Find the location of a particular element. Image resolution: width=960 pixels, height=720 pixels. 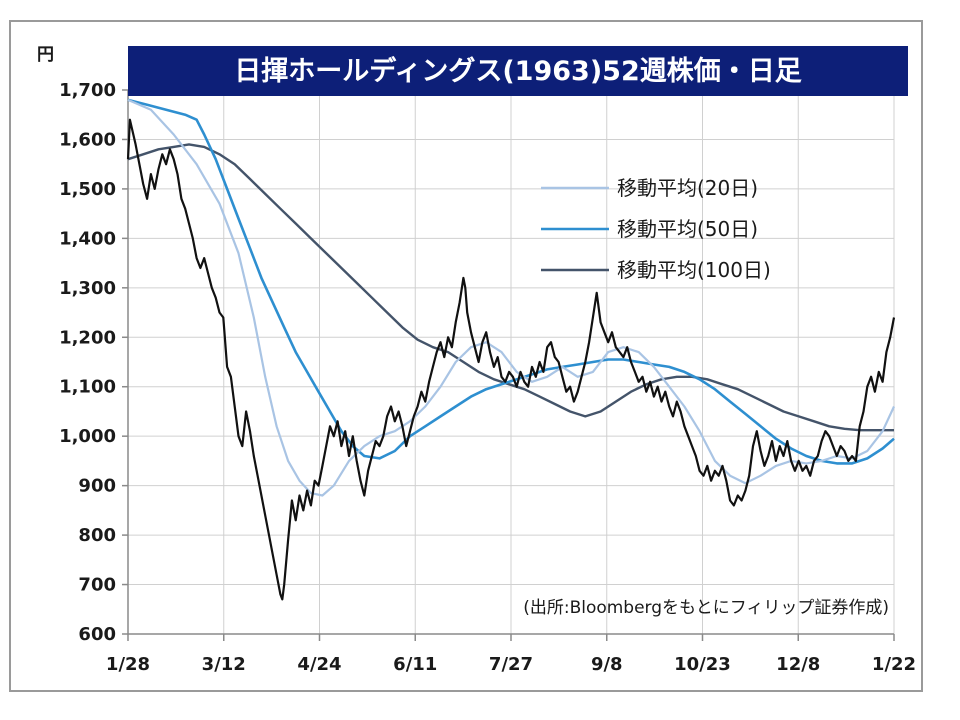

y-tick-label-5: 1,200 is located at coordinates (87, 337).